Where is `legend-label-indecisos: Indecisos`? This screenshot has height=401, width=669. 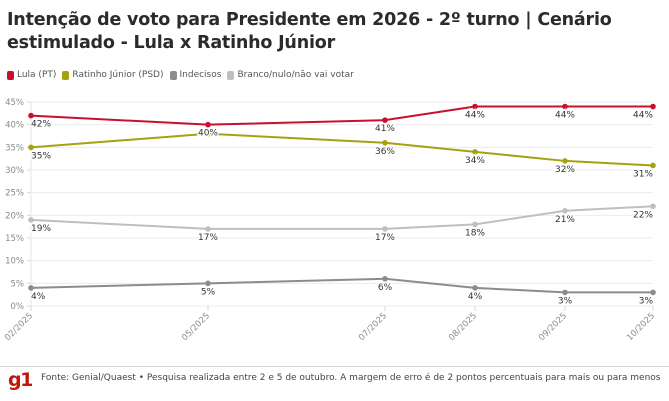 legend-label-indecisos: Indecisos is located at coordinates (200, 75).